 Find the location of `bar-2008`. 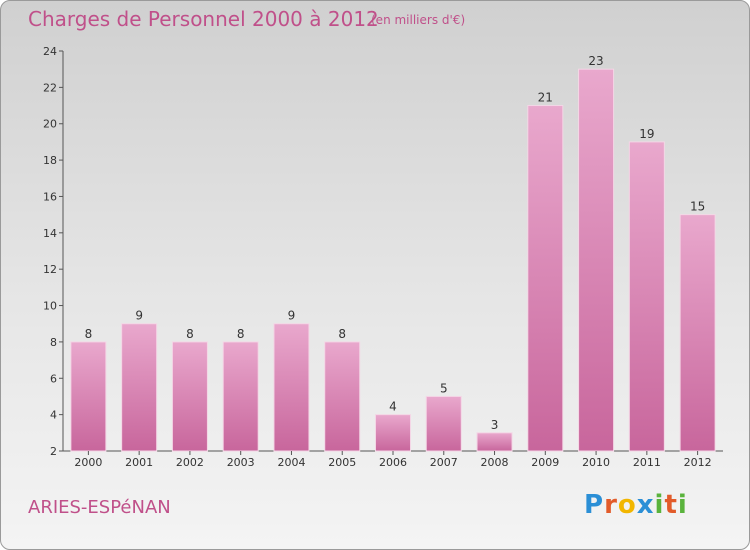

bar-2008 is located at coordinates (494, 442).